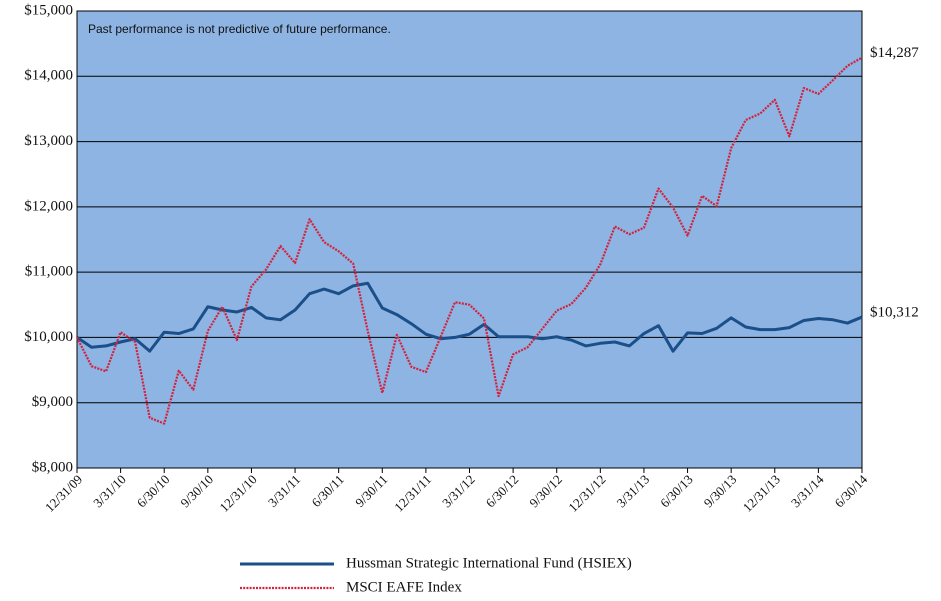 The width and height of the screenshot is (941, 601). Describe the element at coordinates (851, 490) in the screenshot. I see `x-tick-label: 6/30/14` at that location.